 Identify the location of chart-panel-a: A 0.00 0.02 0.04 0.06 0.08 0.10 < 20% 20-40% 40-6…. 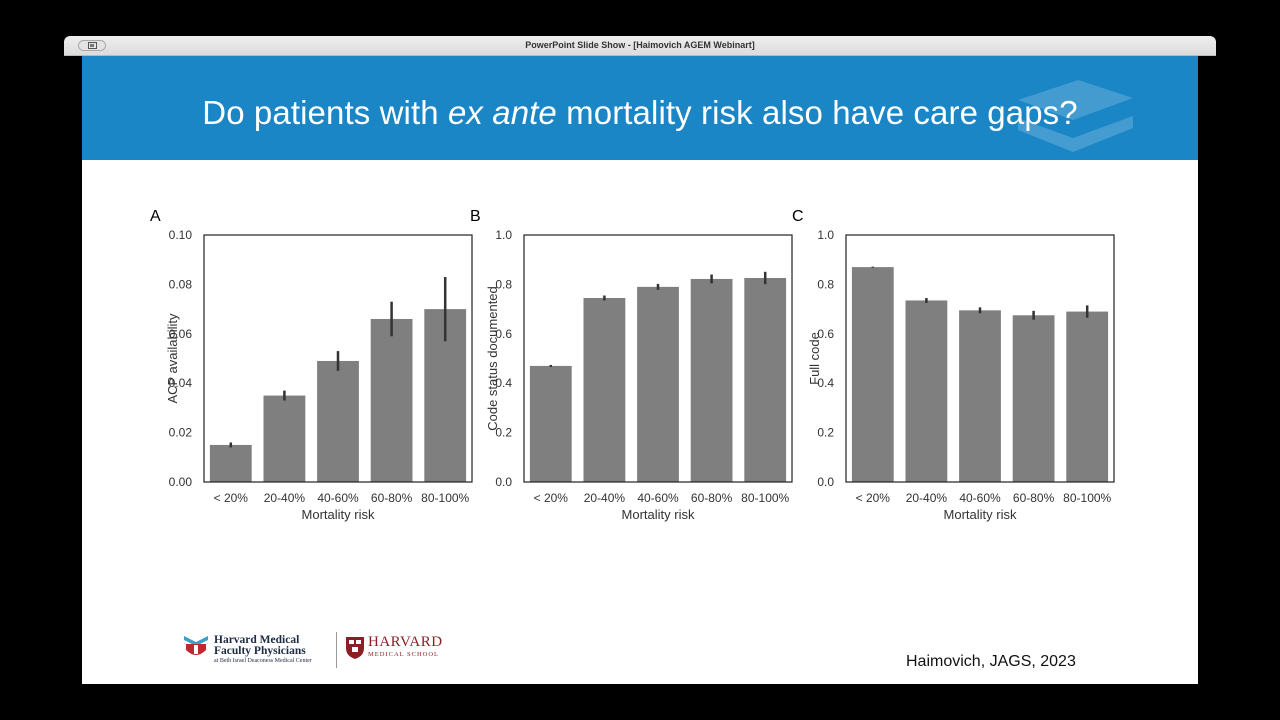
(311, 365).